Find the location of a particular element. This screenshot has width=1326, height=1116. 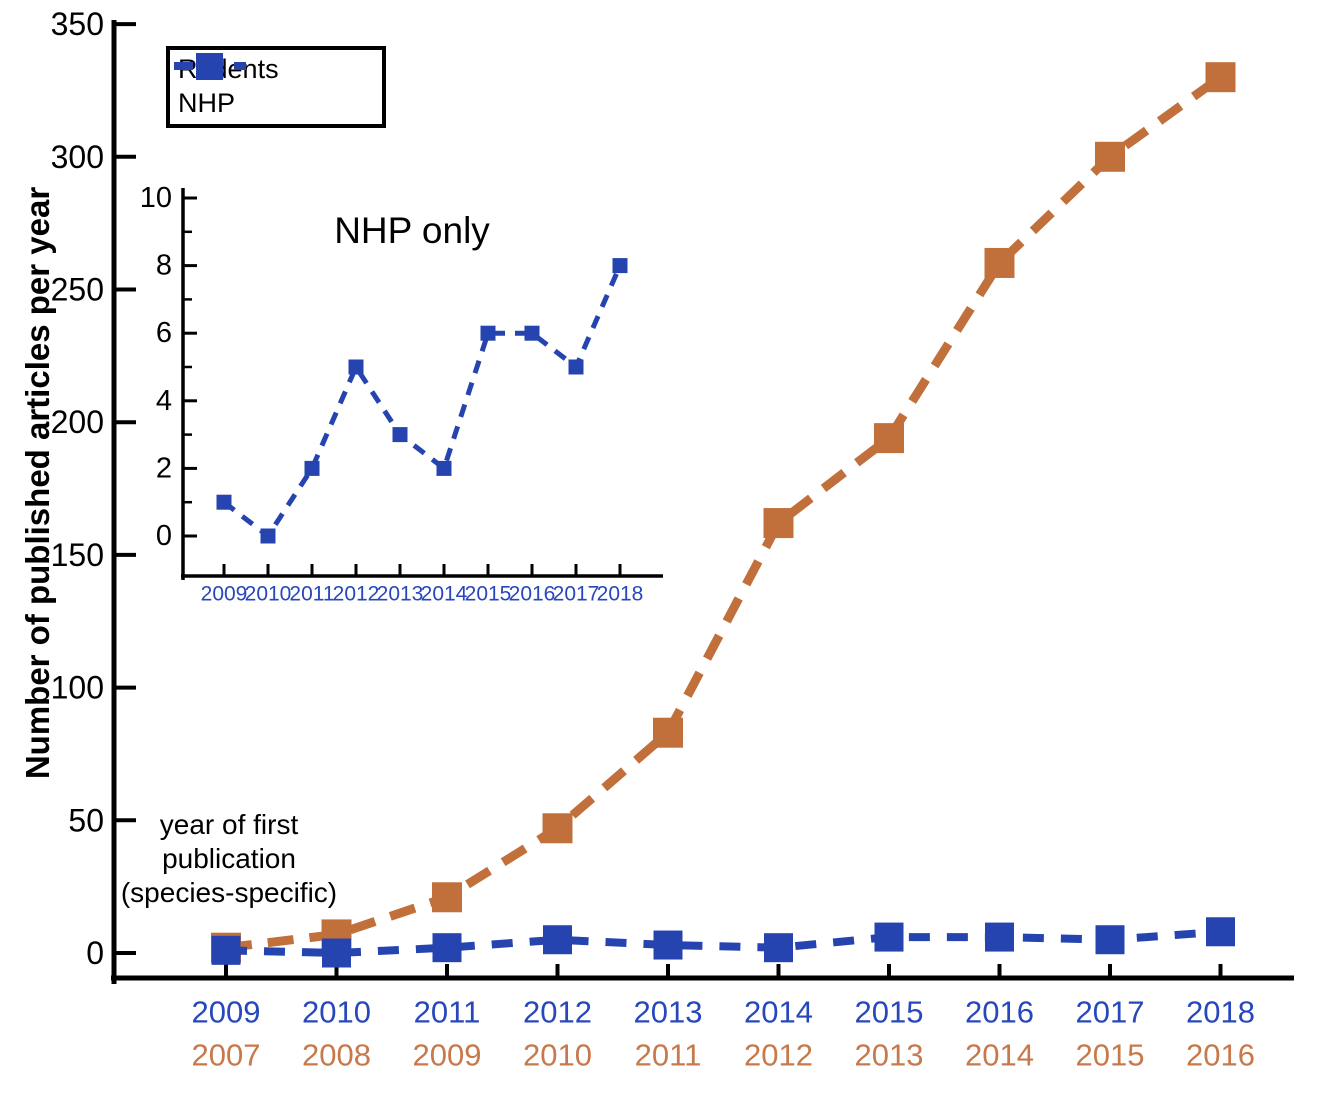

x-year-label-rodents-2016: 2016 is located at coordinates (1220, 1055).